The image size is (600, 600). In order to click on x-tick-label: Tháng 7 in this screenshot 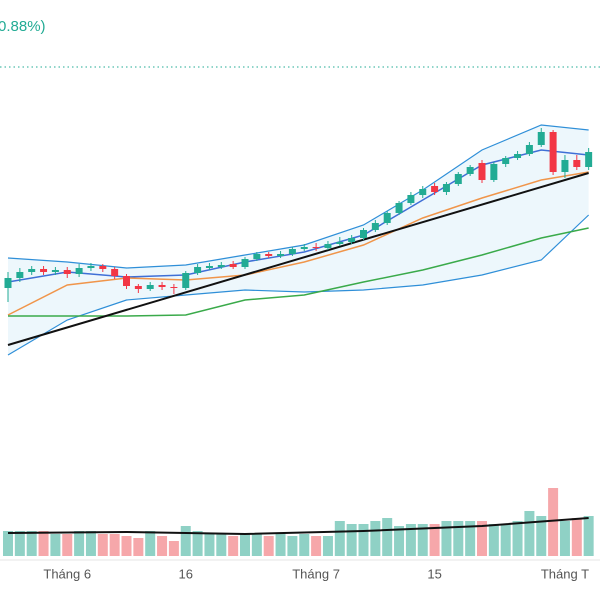, I will do `click(316, 573)`.